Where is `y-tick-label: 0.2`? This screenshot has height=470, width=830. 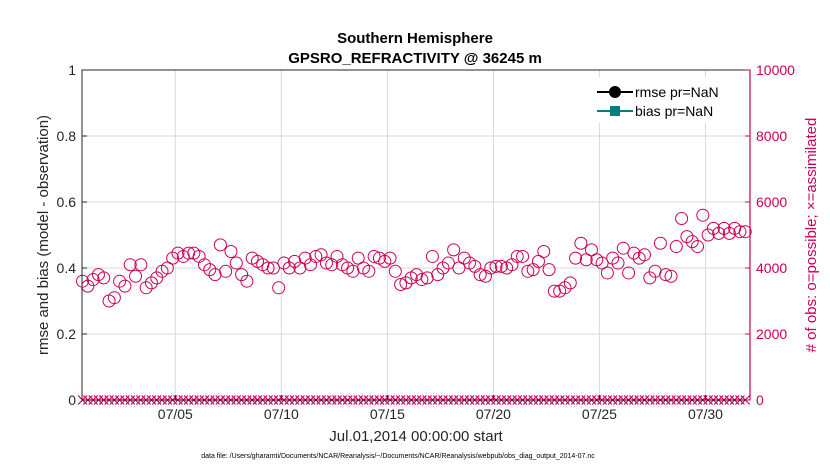 y-tick-label: 0.2 is located at coordinates (67, 334).